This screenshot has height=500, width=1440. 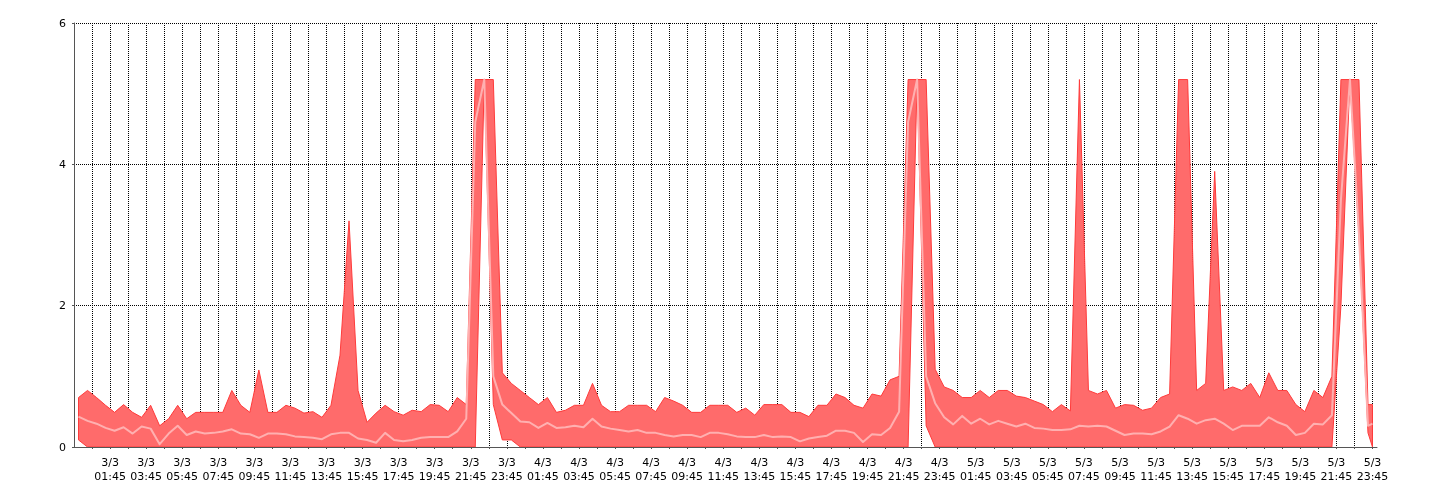 I want to click on x-tick-label: 5/3 01:45, so click(x=975, y=469).